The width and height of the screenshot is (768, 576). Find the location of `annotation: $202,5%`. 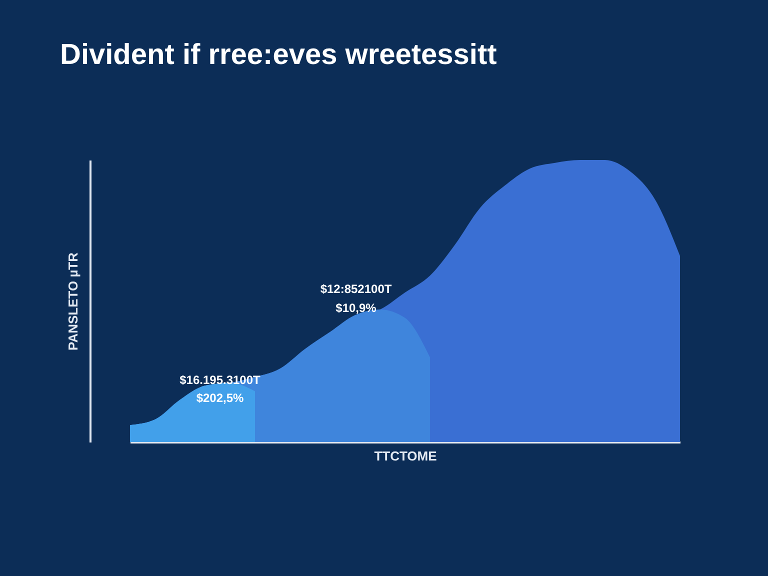

annotation: $202,5% is located at coordinates (220, 398).